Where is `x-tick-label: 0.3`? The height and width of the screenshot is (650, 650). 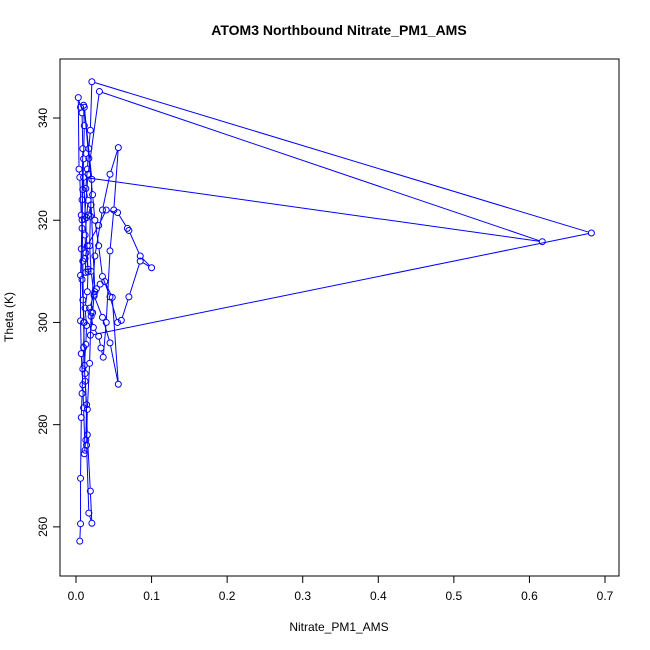
x-tick-label: 0.3 is located at coordinates (302, 596).